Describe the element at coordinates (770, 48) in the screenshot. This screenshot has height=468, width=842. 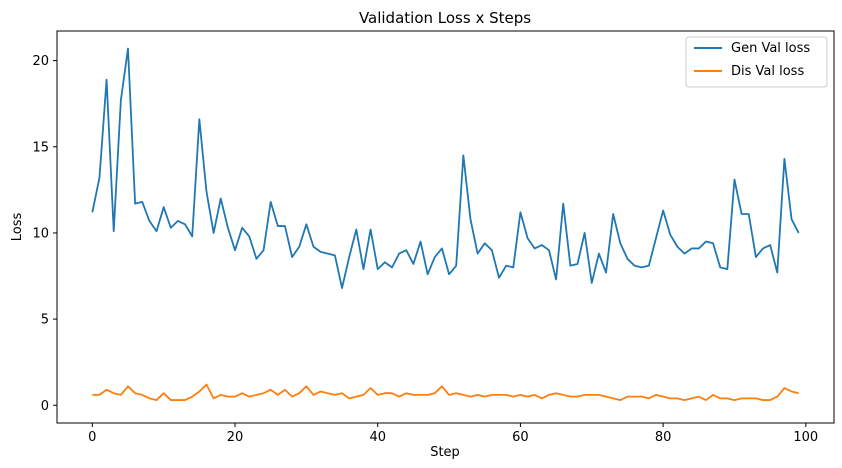
I see `legend-label-gen-val-loss: Gen Val loss` at that location.